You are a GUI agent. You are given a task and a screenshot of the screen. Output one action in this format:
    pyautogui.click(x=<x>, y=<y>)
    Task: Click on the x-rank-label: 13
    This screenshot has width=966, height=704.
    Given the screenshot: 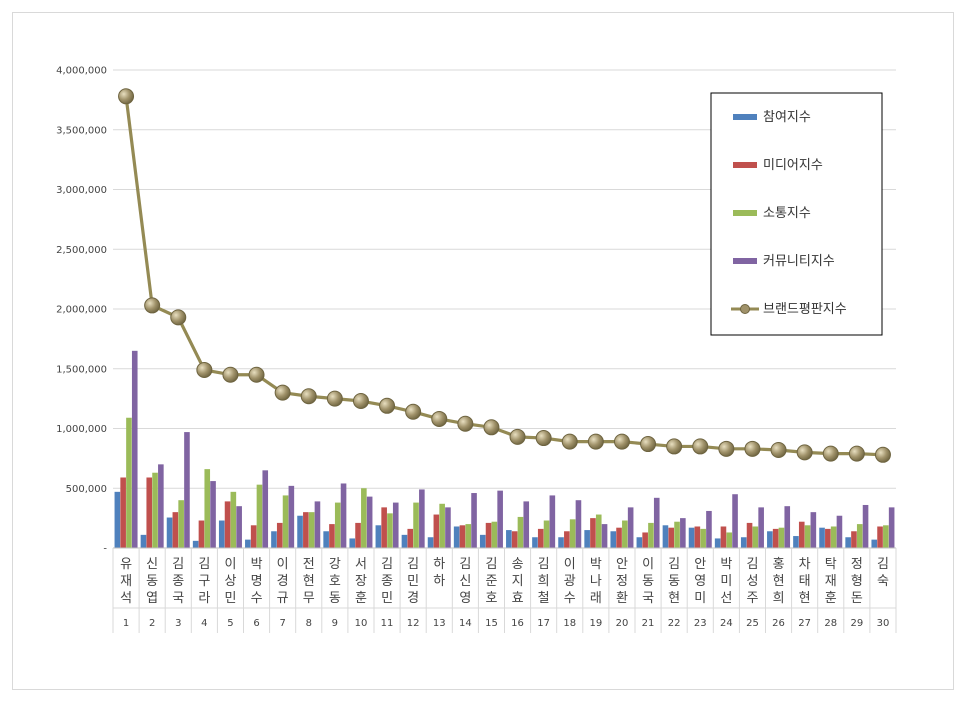 What is the action you would take?
    pyautogui.click(x=439, y=623)
    